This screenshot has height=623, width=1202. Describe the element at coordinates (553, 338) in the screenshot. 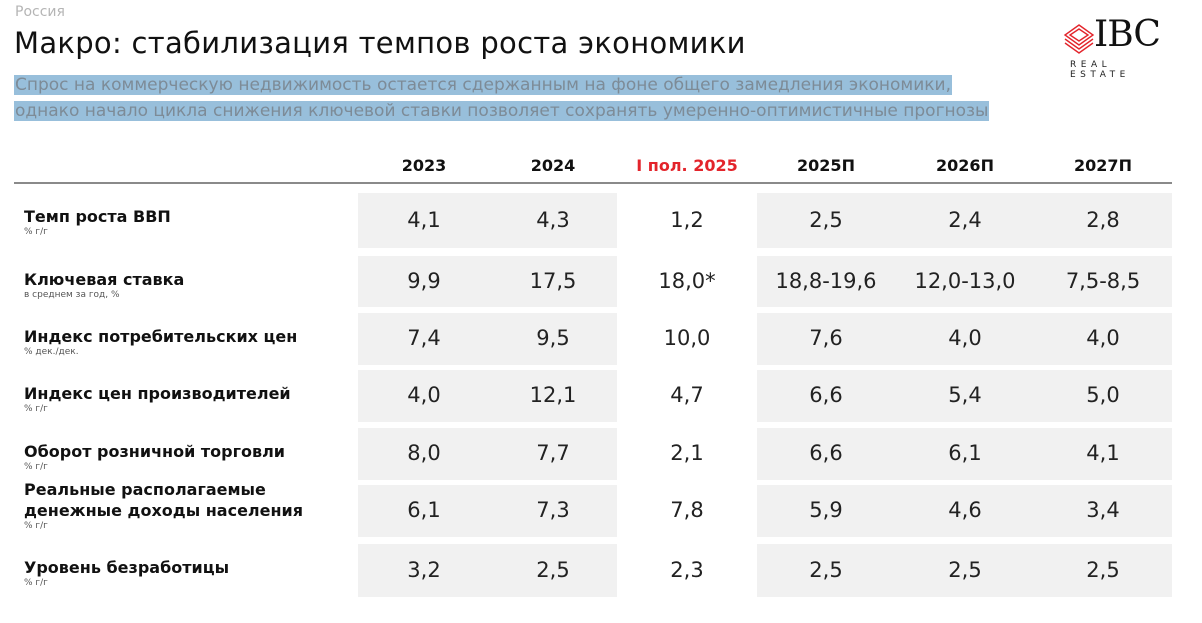

I see `table-cell: 9,5` at that location.